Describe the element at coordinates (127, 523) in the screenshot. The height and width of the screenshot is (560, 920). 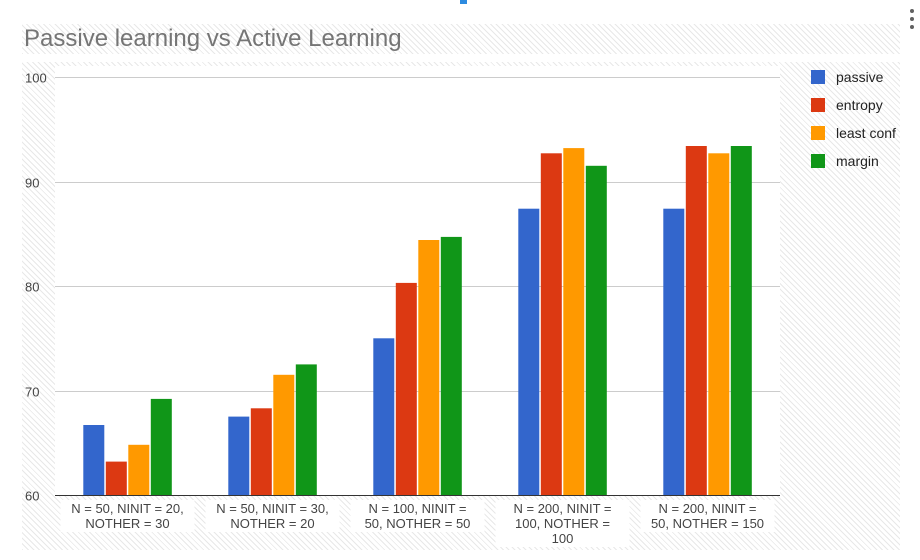
I see `x-tick-label: NOTHER = 30` at that location.